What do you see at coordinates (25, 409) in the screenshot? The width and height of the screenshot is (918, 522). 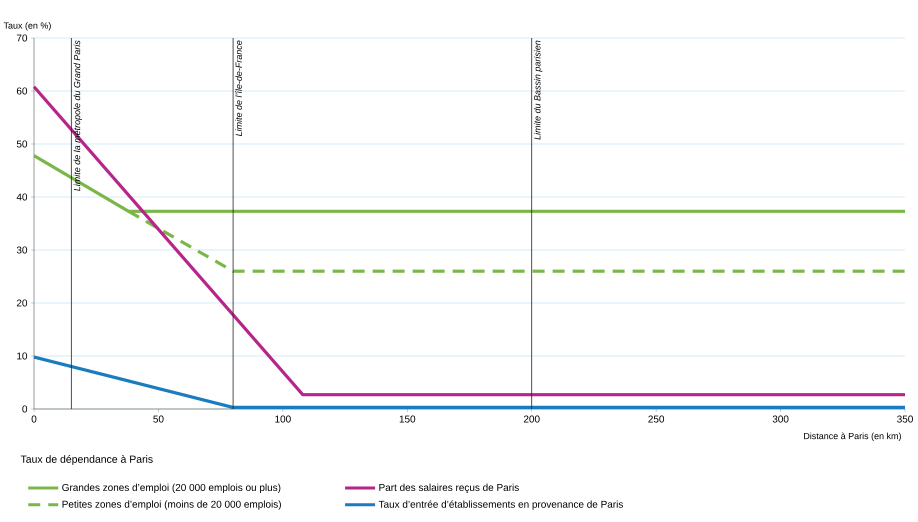 I see `y-tick-label: 0` at bounding box center [25, 409].